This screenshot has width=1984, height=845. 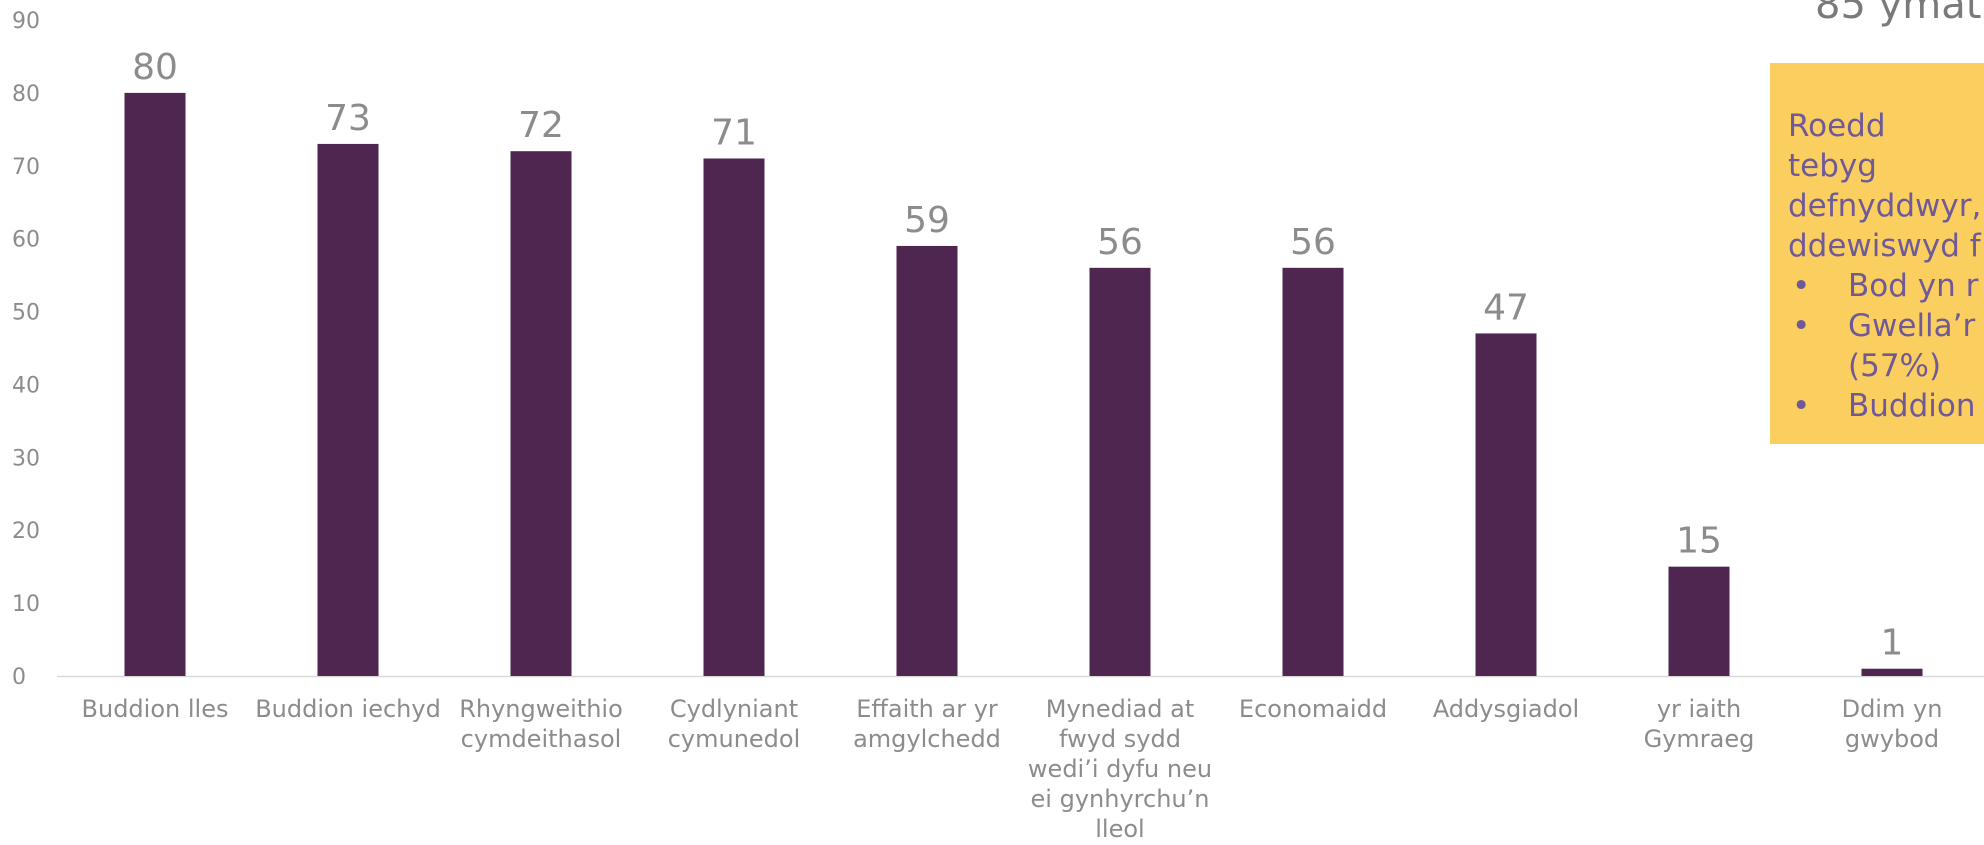 What do you see at coordinates (927, 220) in the screenshot?
I see `data-label: 59` at bounding box center [927, 220].